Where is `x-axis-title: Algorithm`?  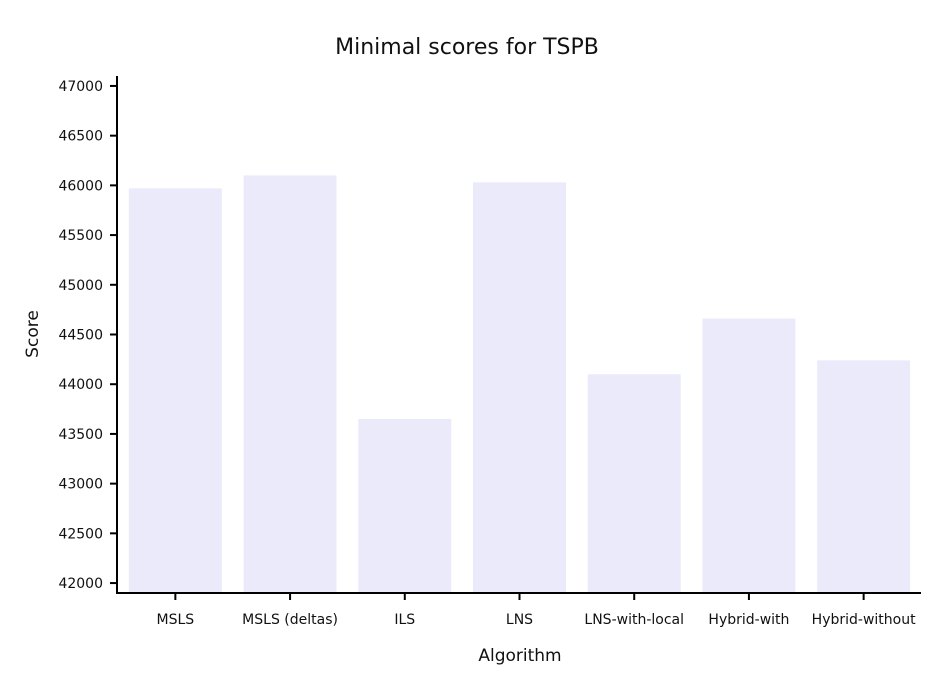
x-axis-title: Algorithm is located at coordinates (519, 656).